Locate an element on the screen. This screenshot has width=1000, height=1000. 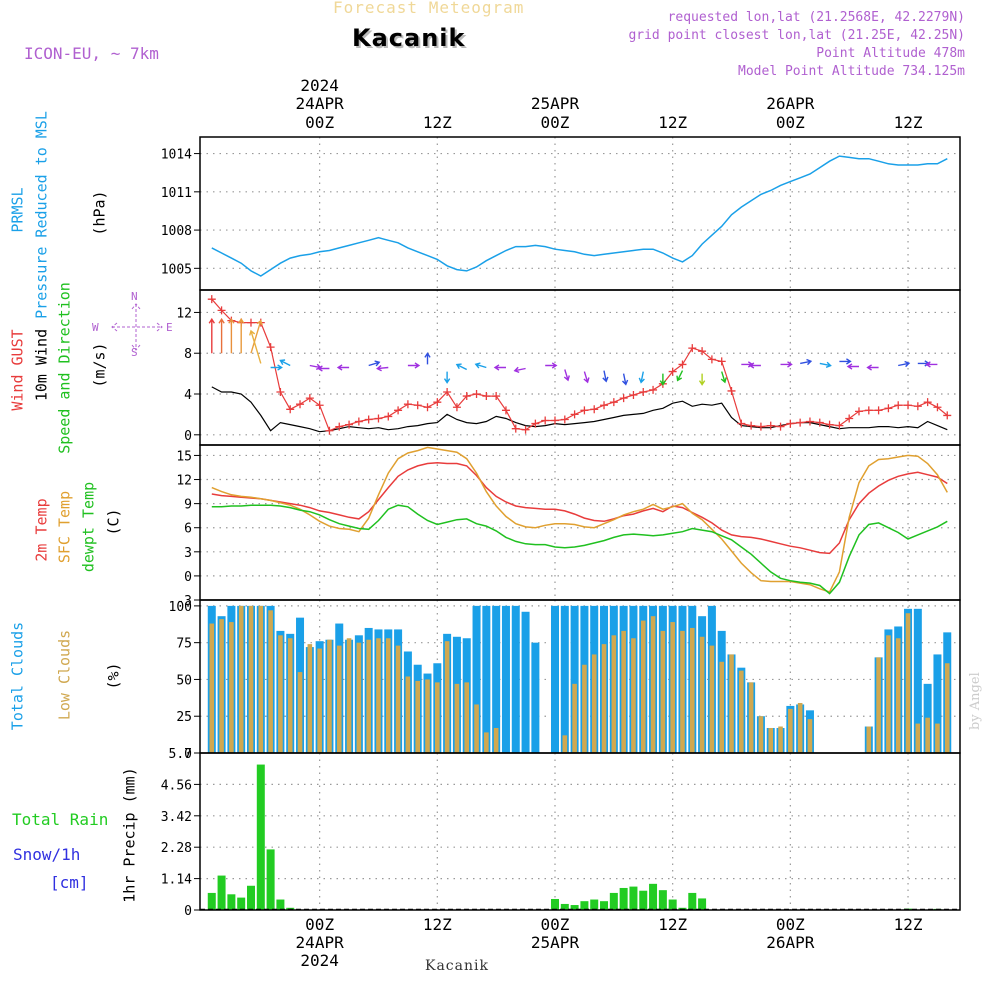
y-tick-label: 5.7 is located at coordinates (180, 754).